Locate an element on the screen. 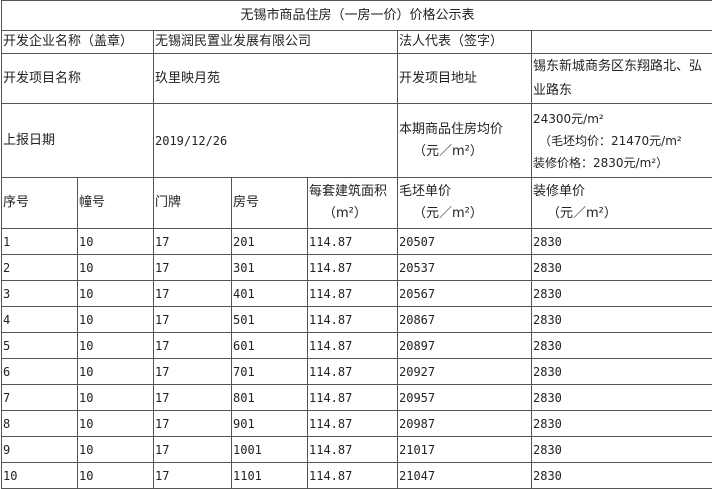 This screenshot has width=712, height=489. table-cell: 2 is located at coordinates (40, 268).